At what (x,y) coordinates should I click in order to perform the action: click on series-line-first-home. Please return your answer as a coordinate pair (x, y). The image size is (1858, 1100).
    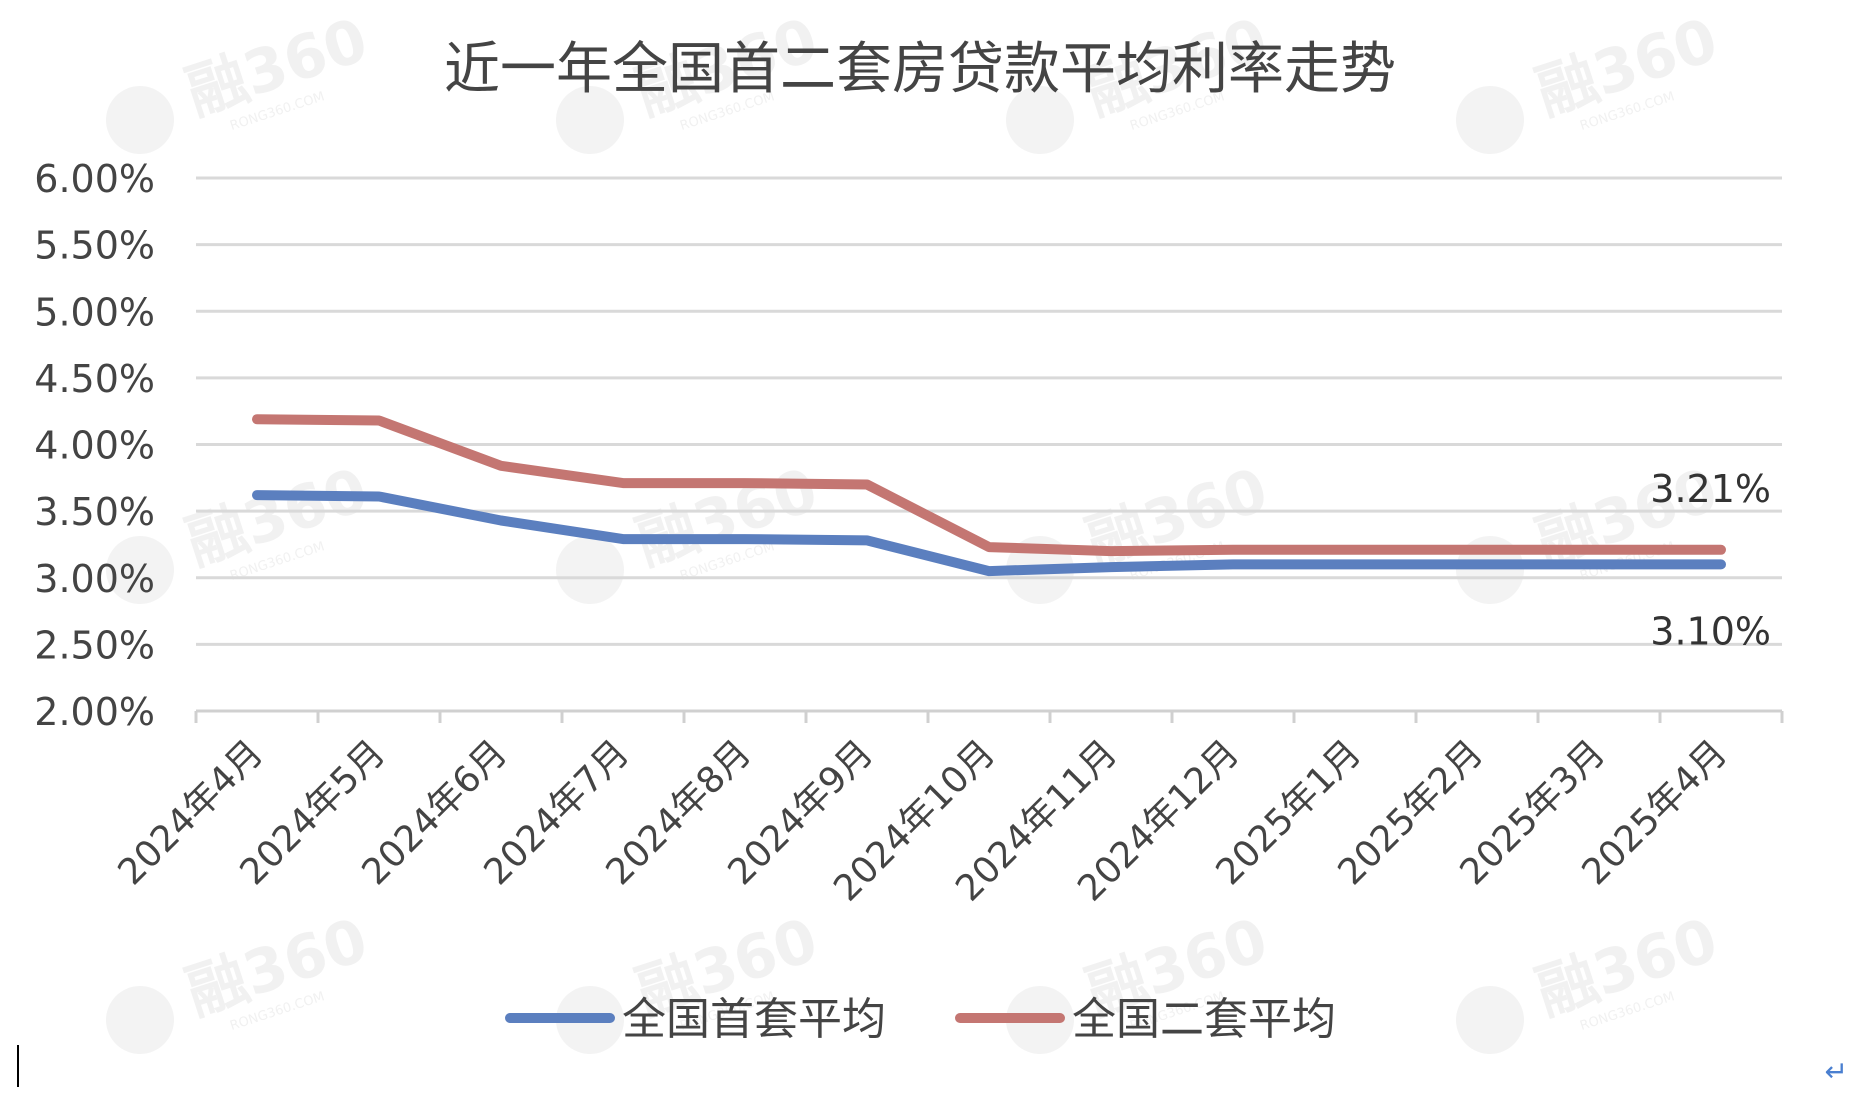
    Looking at the image, I should click on (989, 533).